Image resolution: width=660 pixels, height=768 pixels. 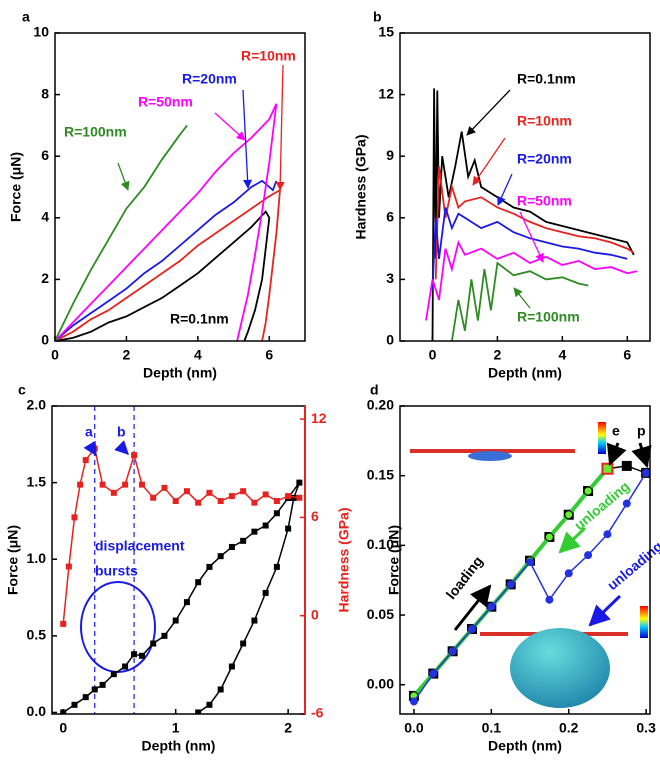 I want to click on y-tick-label: 15, so click(x=386, y=32).